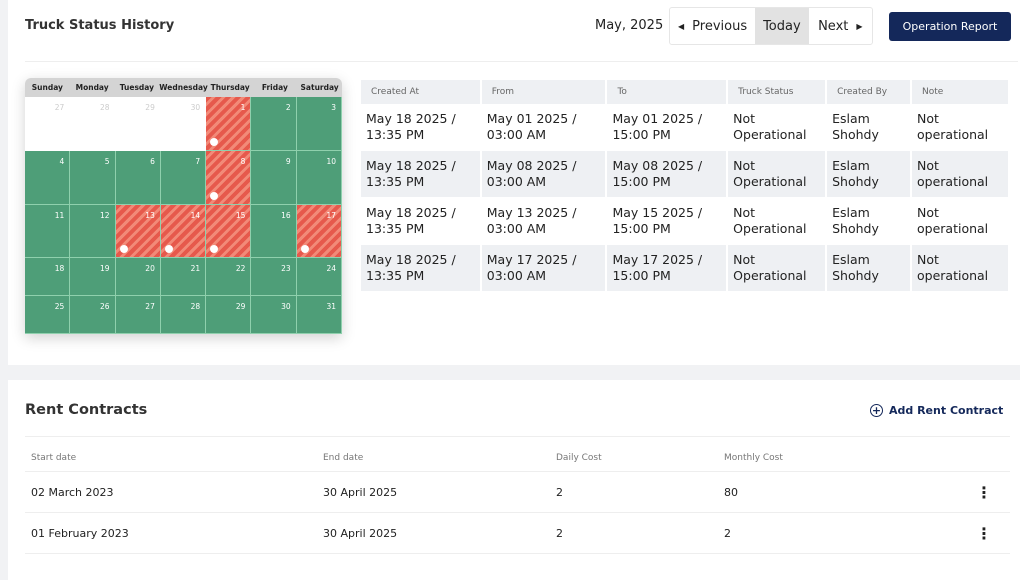  Describe the element at coordinates (138, 231) in the screenshot. I see `calendar-day: 13` at that location.